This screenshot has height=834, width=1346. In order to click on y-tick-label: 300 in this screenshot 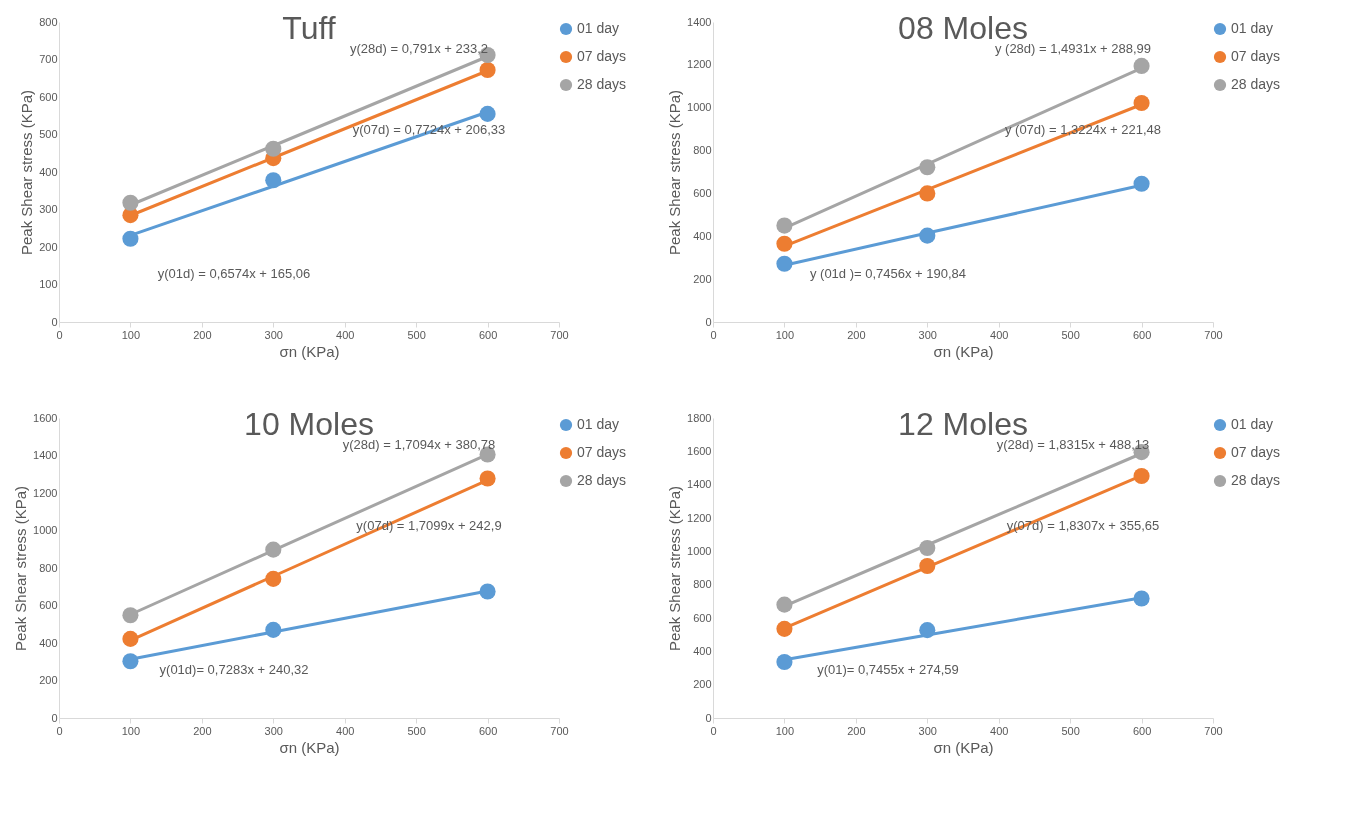, I will do `click(48, 209)`.